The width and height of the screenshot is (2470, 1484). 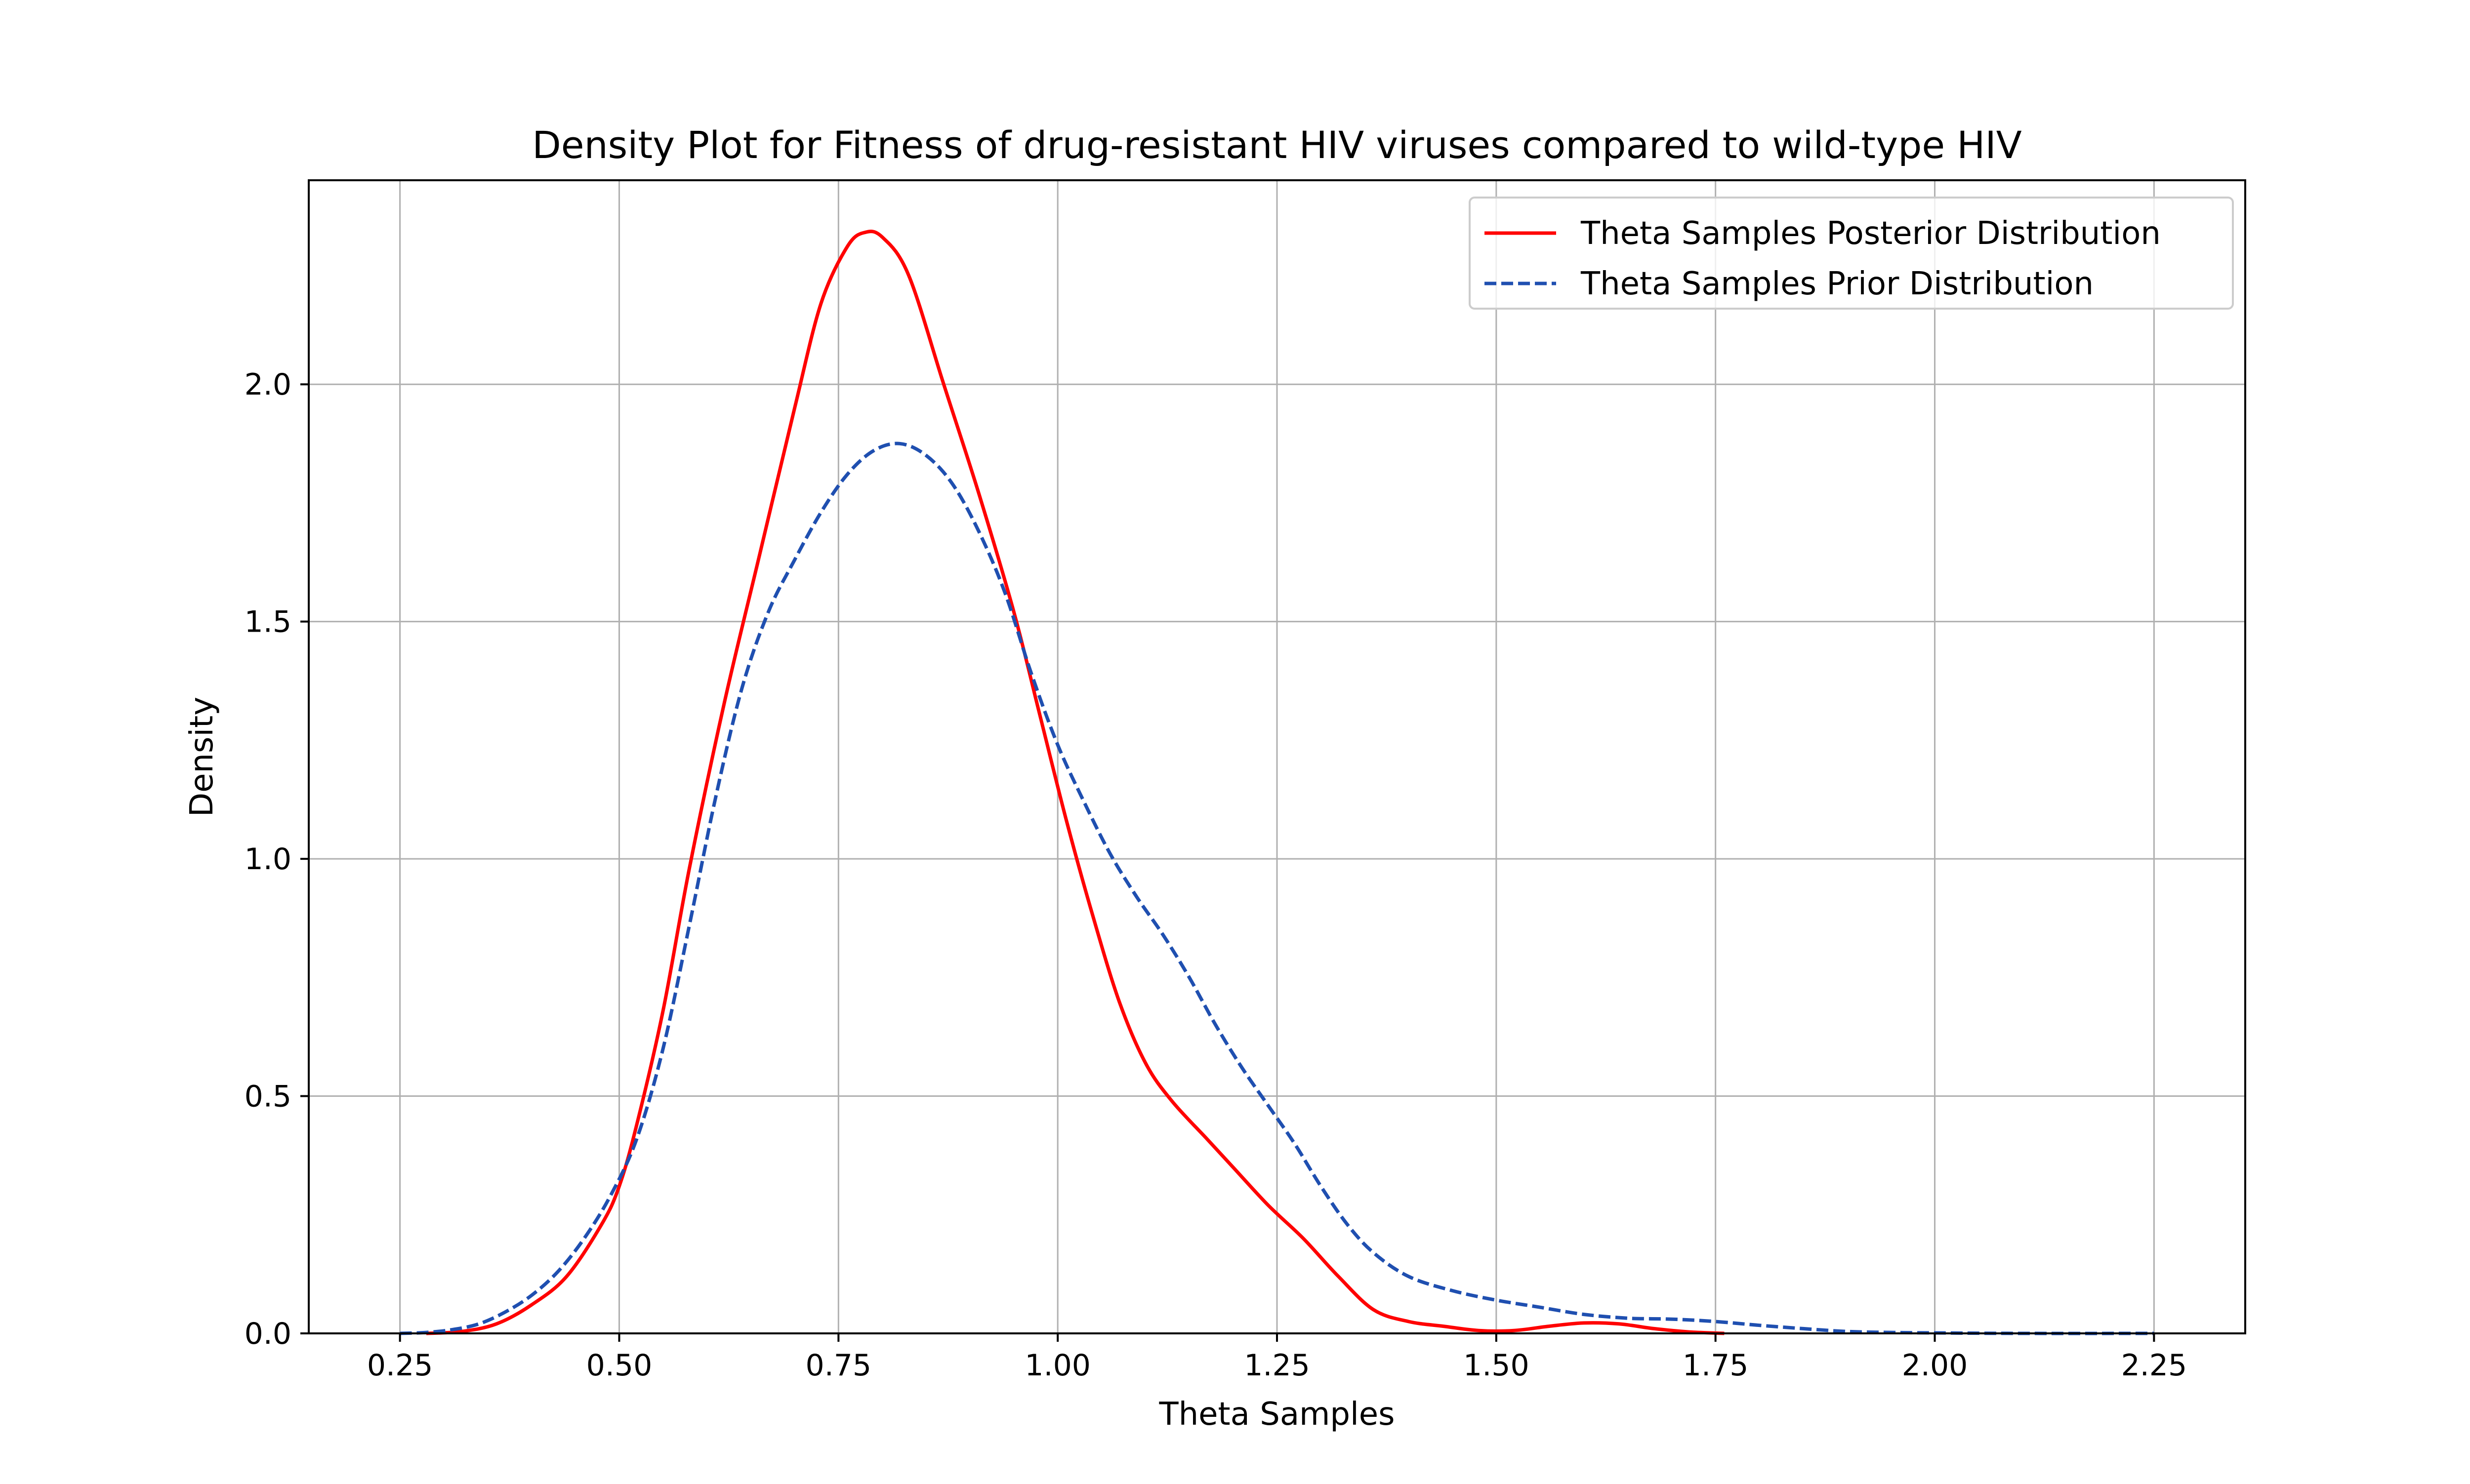 I want to click on y-tick-label: 1.5, so click(x=268, y=622).